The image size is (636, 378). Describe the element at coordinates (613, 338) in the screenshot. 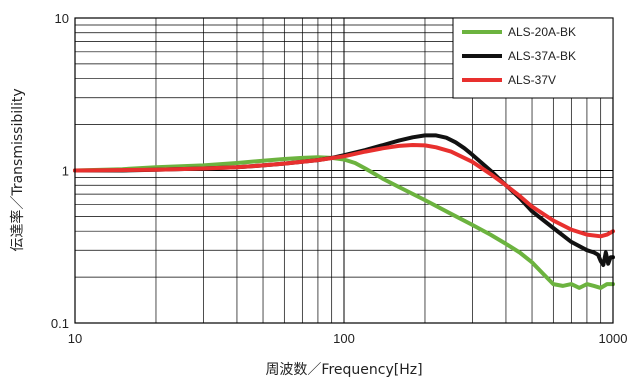

I see `x-tick-label: 1000` at that location.